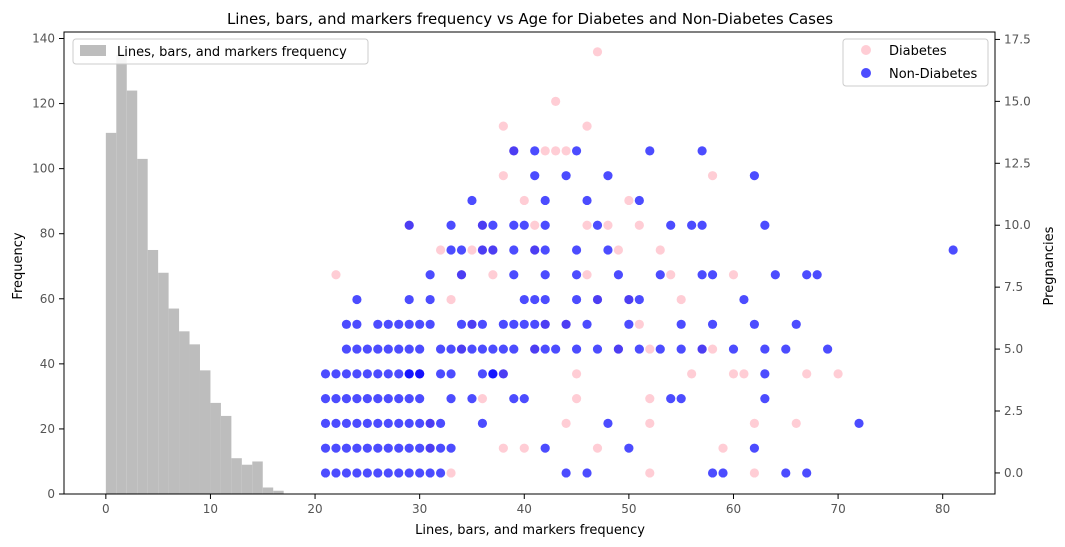 Image resolution: width=1065 pixels, height=547 pixels. I want to click on legend-label-diabetes: Diabetes, so click(918, 51).